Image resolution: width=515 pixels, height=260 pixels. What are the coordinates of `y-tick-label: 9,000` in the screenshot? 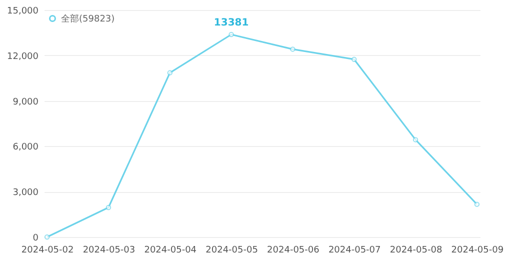 It's located at (25, 102).